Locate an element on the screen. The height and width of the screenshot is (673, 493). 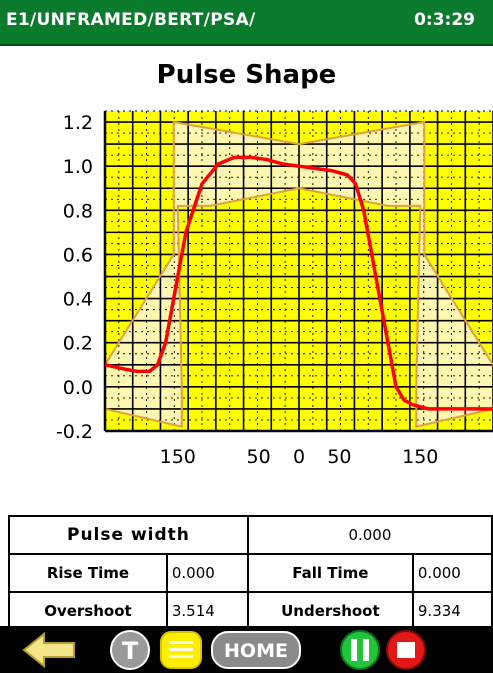
y-tick-label: 0.8 is located at coordinates (78, 211).